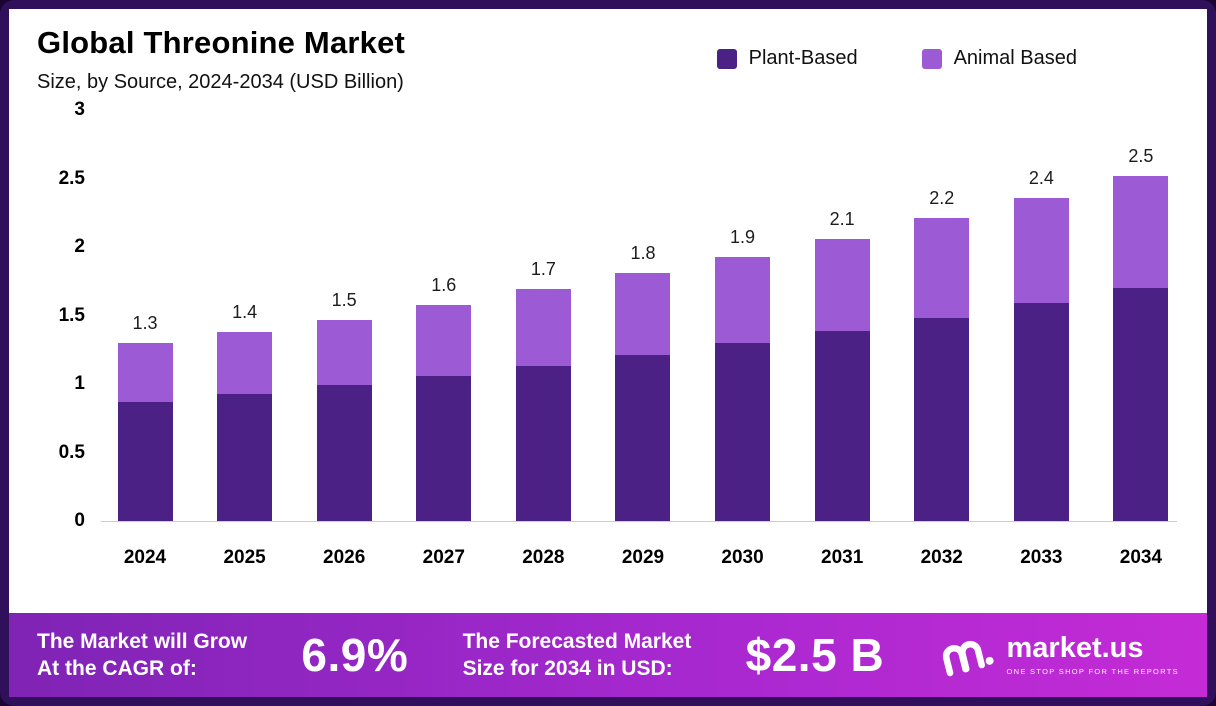 This screenshot has height=706, width=1216. What do you see at coordinates (79, 383) in the screenshot?
I see `y-tick-1: 1` at bounding box center [79, 383].